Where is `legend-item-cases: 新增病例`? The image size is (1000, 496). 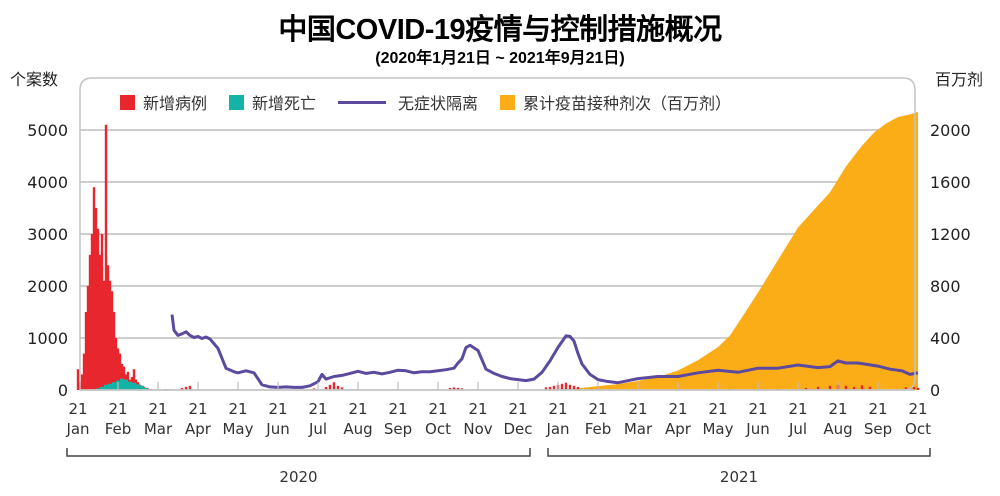
legend-item-cases: 新增病例 is located at coordinates (163, 102).